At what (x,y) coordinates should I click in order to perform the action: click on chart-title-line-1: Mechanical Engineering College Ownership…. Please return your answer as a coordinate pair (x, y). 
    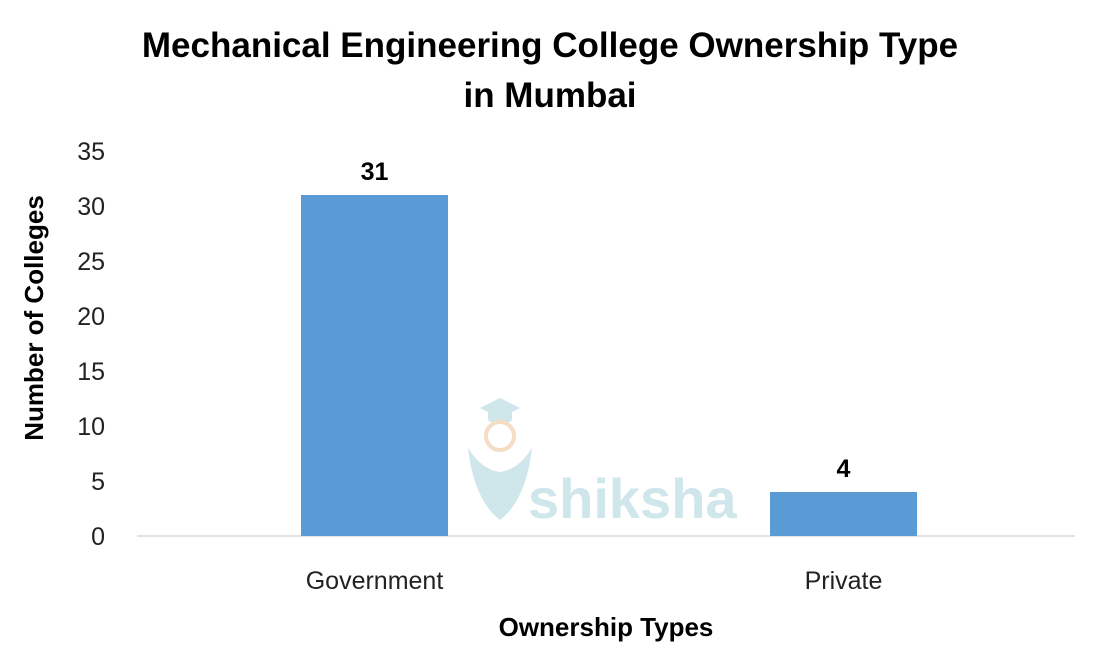
    Looking at the image, I should click on (550, 45).